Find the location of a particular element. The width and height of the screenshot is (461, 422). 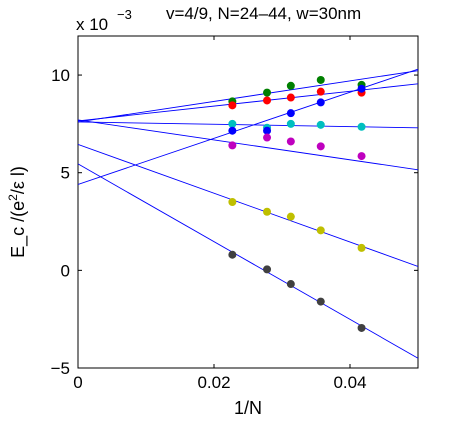

y-axis-label: E_c /(e2/ε l) is located at coordinates (17, 212).